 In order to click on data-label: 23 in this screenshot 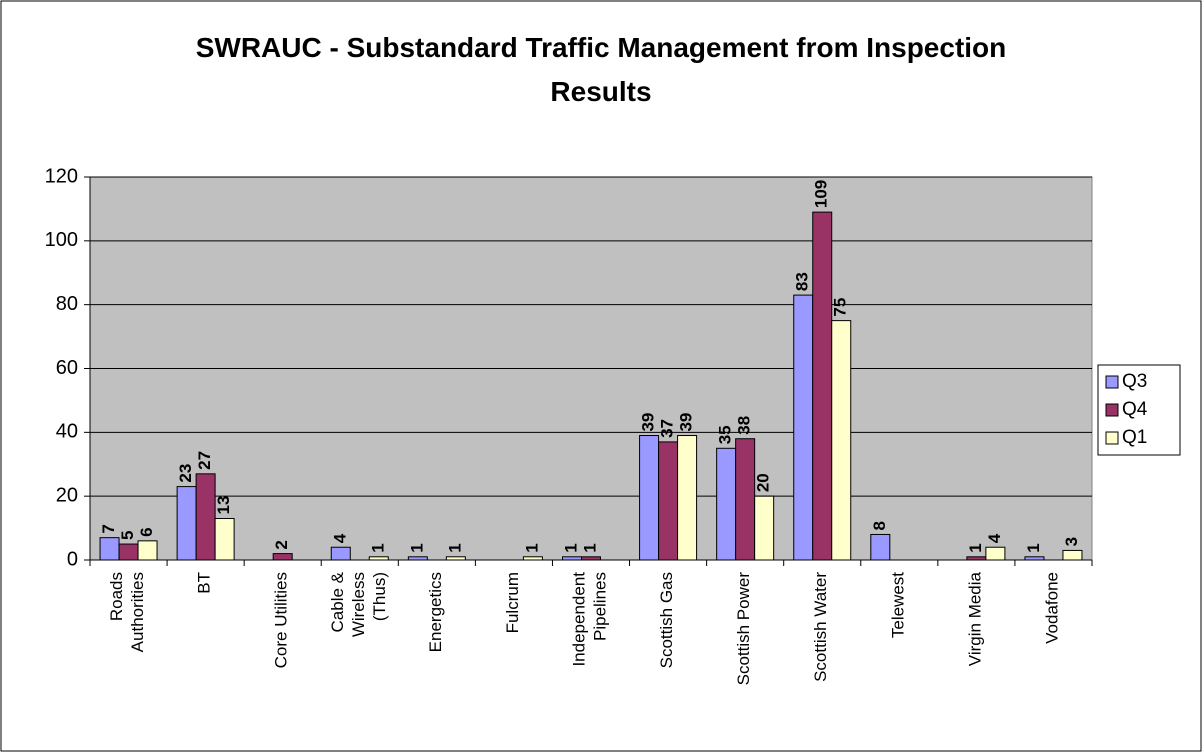, I will do `click(185, 473)`.